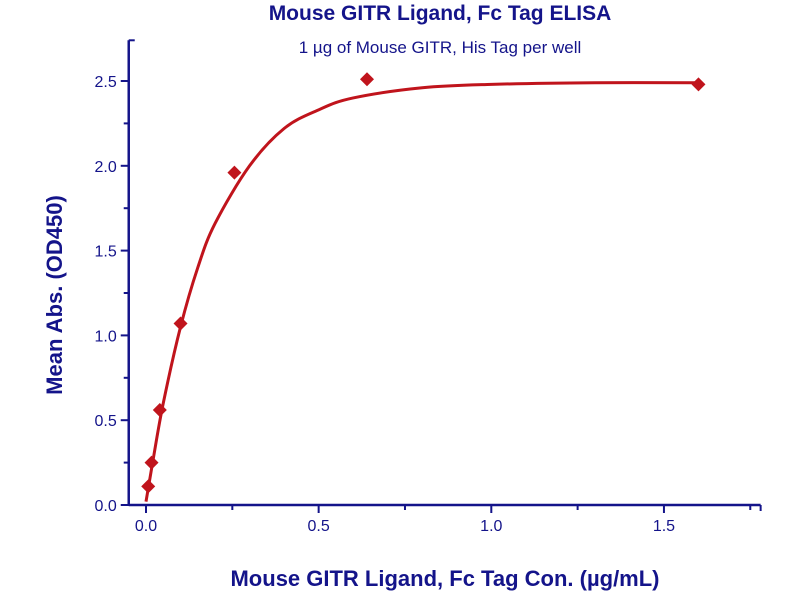 This screenshot has width=800, height=600. Describe the element at coordinates (440, 47) in the screenshot. I see `chart-subtitle: 1 µg of Mouse GITR, His Tag per well` at that location.